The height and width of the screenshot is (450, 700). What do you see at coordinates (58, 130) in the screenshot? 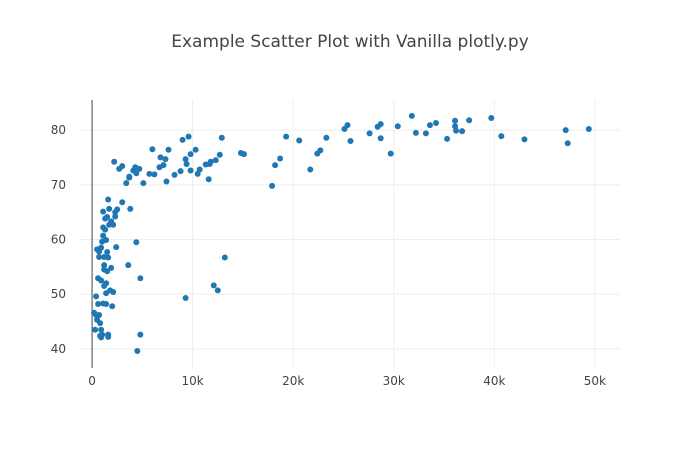
I see `y-tick-label: 80` at bounding box center [58, 130].